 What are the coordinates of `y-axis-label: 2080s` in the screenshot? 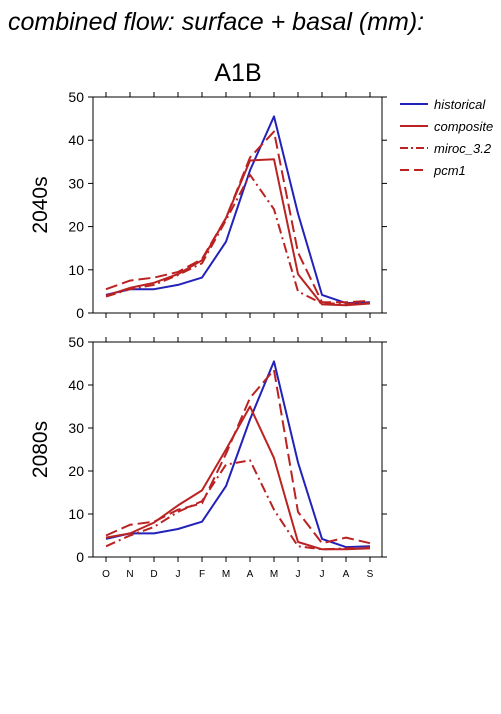 It's located at (40, 449).